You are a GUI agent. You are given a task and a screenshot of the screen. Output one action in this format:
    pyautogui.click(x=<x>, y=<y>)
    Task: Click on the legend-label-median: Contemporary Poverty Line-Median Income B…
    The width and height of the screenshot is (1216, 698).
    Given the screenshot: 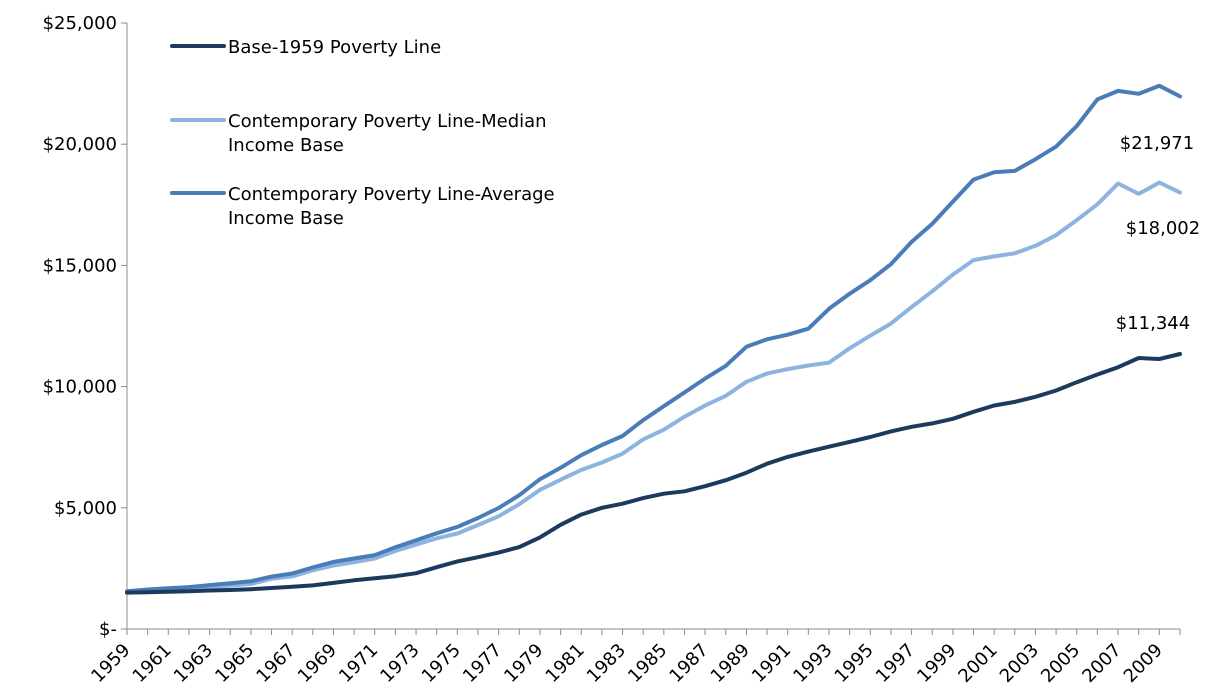 What is the action you would take?
    pyautogui.click(x=387, y=133)
    